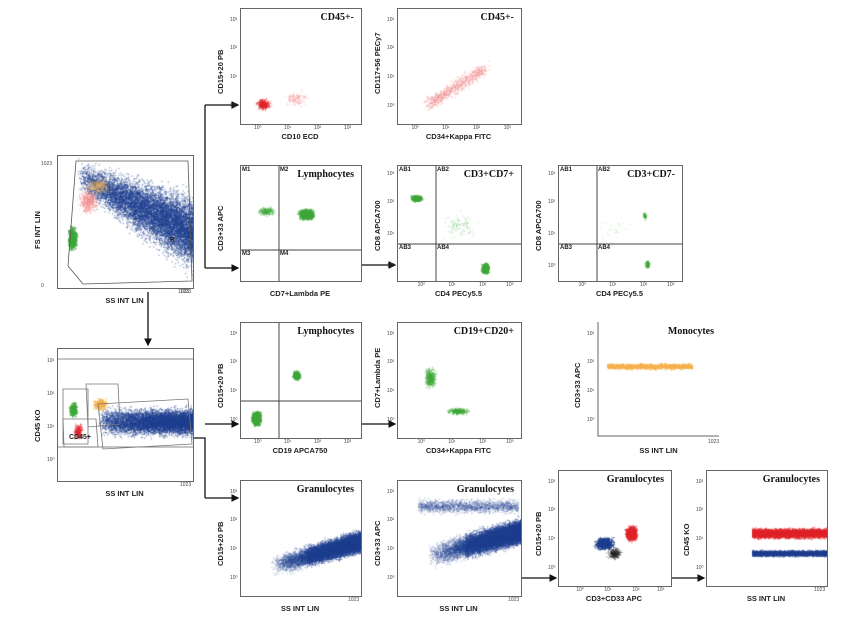  Describe the element at coordinates (767, 528) in the screenshot. I see `gran4-gates` at that location.